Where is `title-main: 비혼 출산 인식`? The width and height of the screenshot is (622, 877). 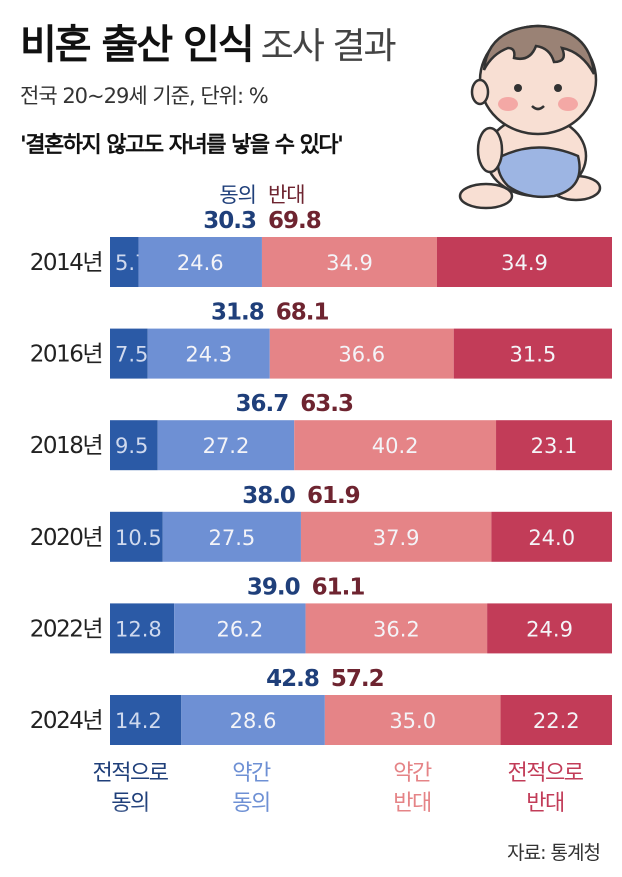
title-main: 비혼 출산 인식 is located at coordinates (137, 45).